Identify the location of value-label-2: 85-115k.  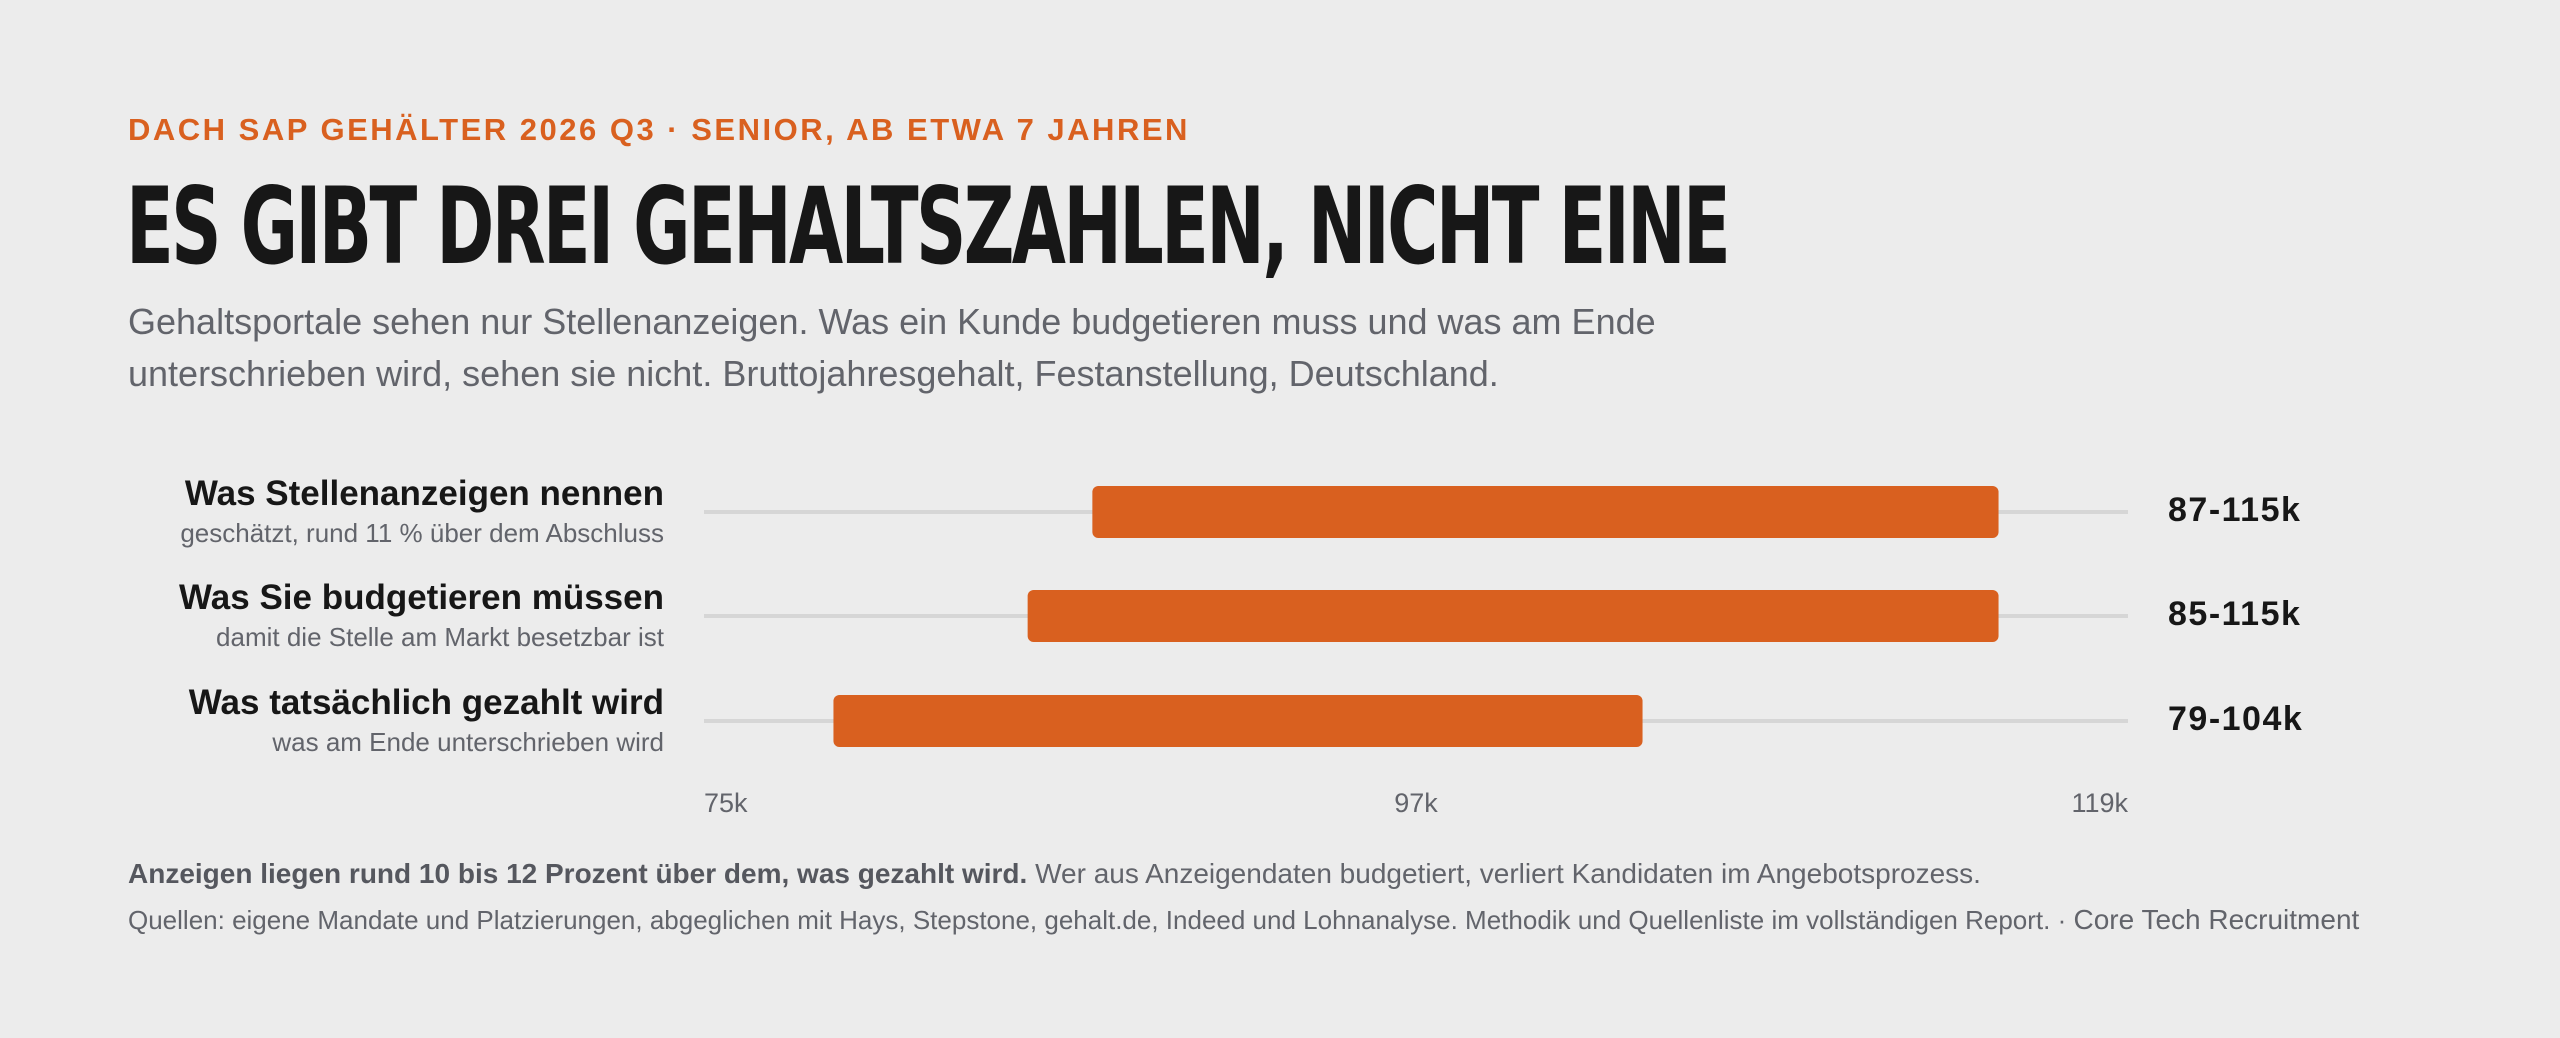
(2235, 614).